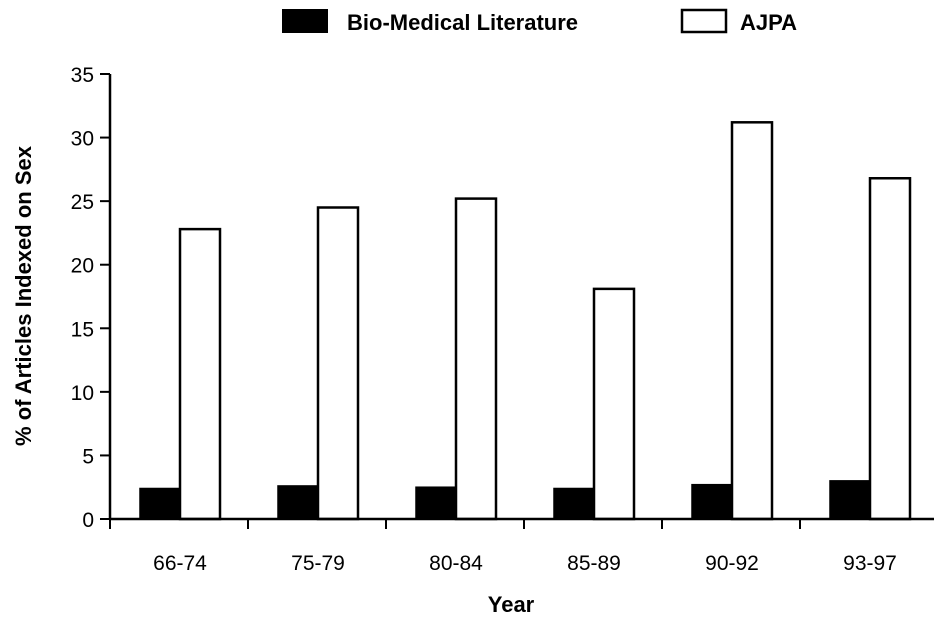  I want to click on y-axis-title: % of Articles Indexed on Sex, so click(23, 295).